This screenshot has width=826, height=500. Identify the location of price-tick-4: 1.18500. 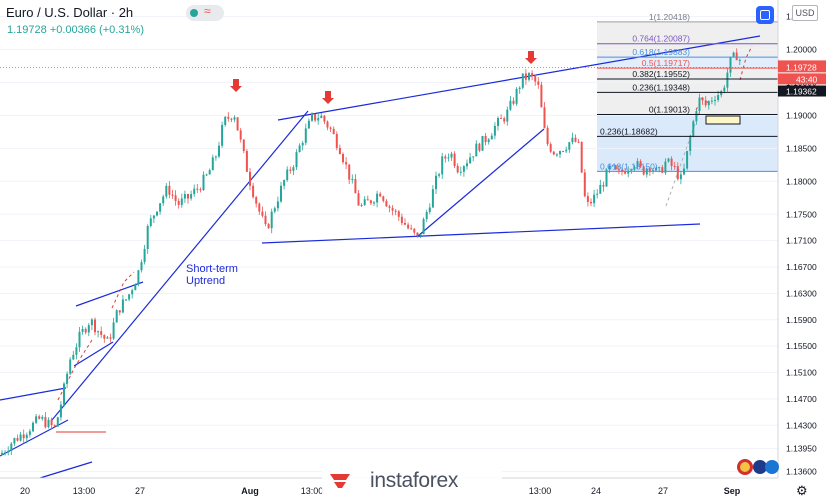
(801, 148).